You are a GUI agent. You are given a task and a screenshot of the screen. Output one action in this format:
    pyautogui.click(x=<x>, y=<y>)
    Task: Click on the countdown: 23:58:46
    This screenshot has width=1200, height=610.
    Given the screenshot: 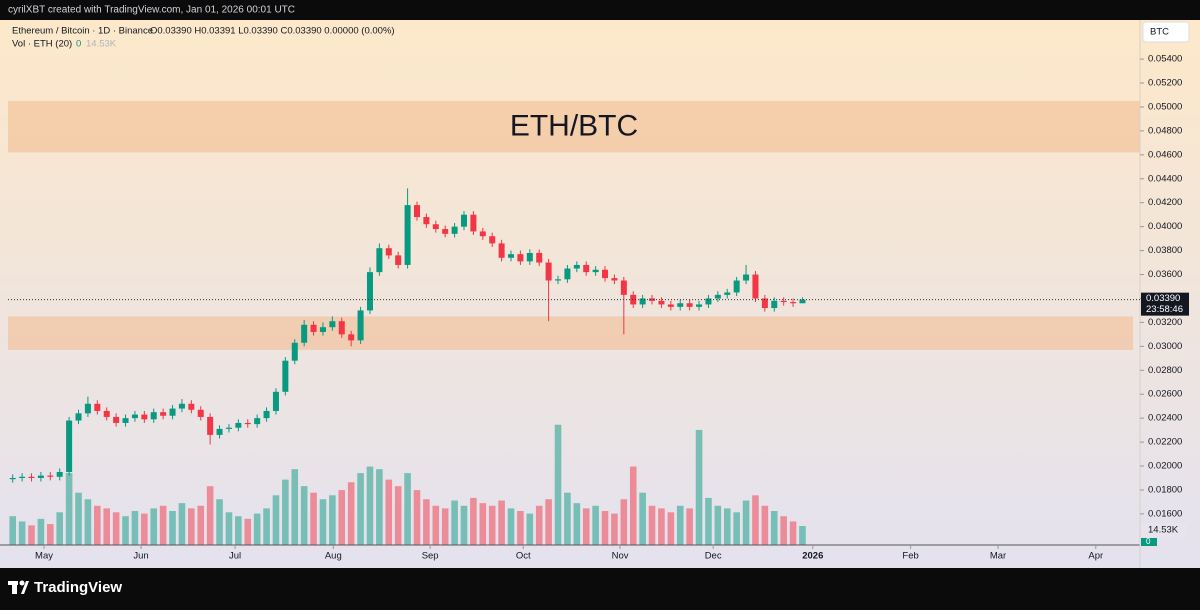 What is the action you would take?
    pyautogui.click(x=1164, y=309)
    